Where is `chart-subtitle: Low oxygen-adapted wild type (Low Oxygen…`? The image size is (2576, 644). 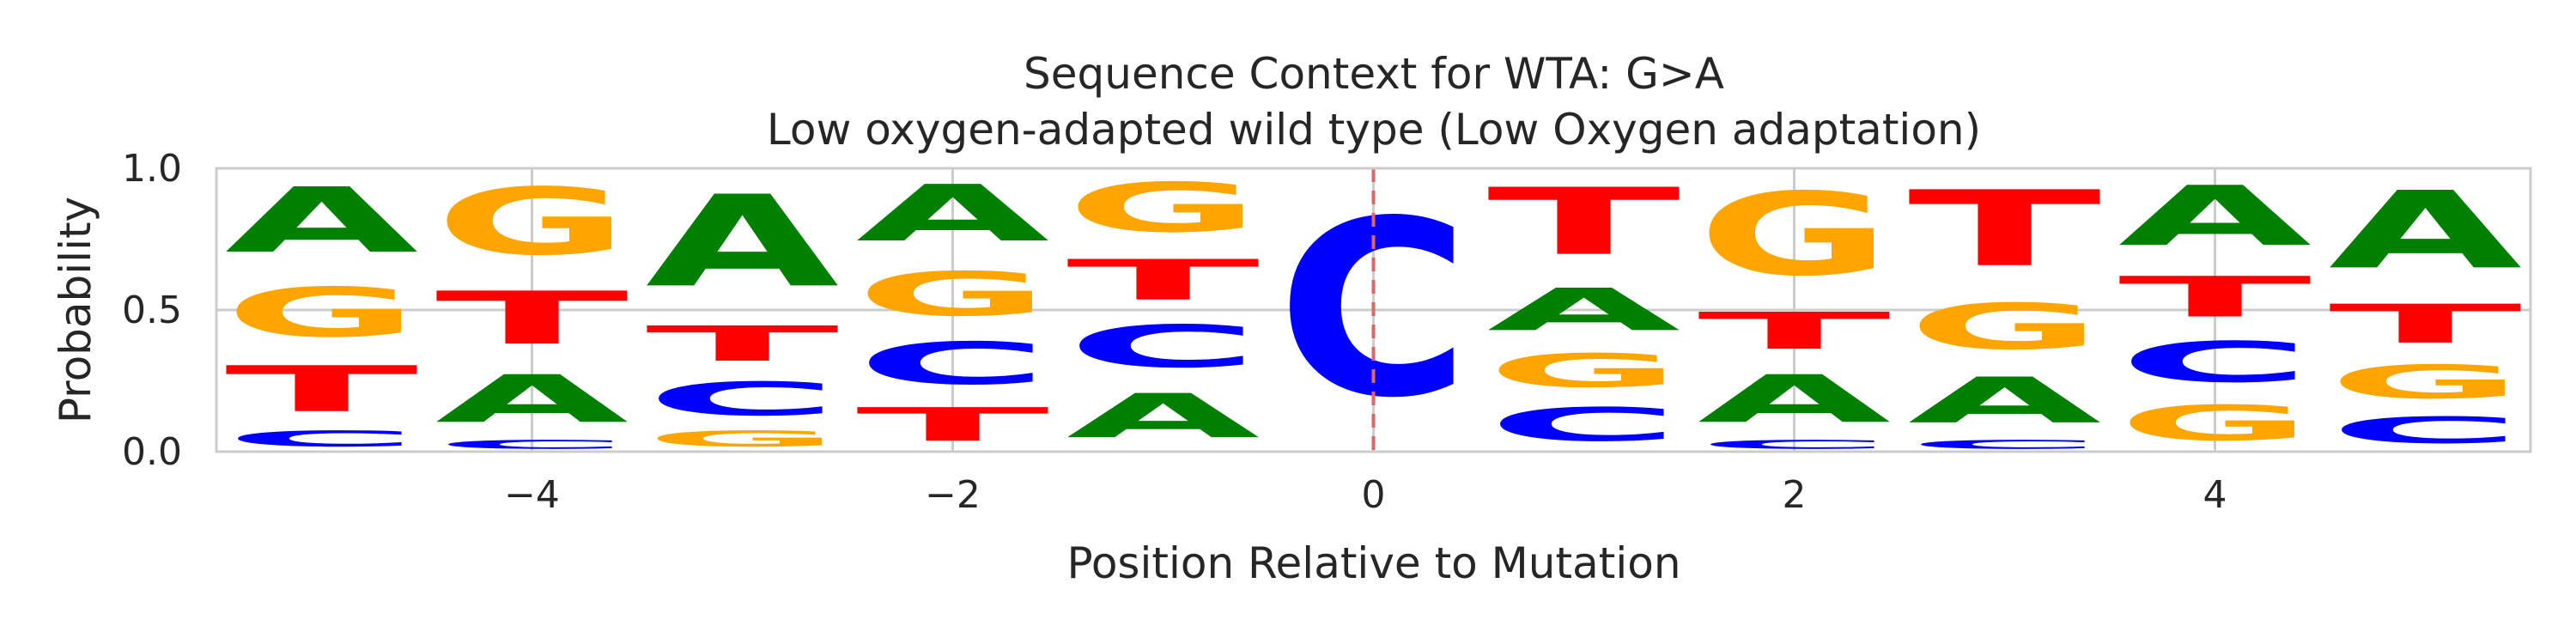 chart-subtitle: Low oxygen-adapted wild type (Low Oxygen… is located at coordinates (1374, 130).